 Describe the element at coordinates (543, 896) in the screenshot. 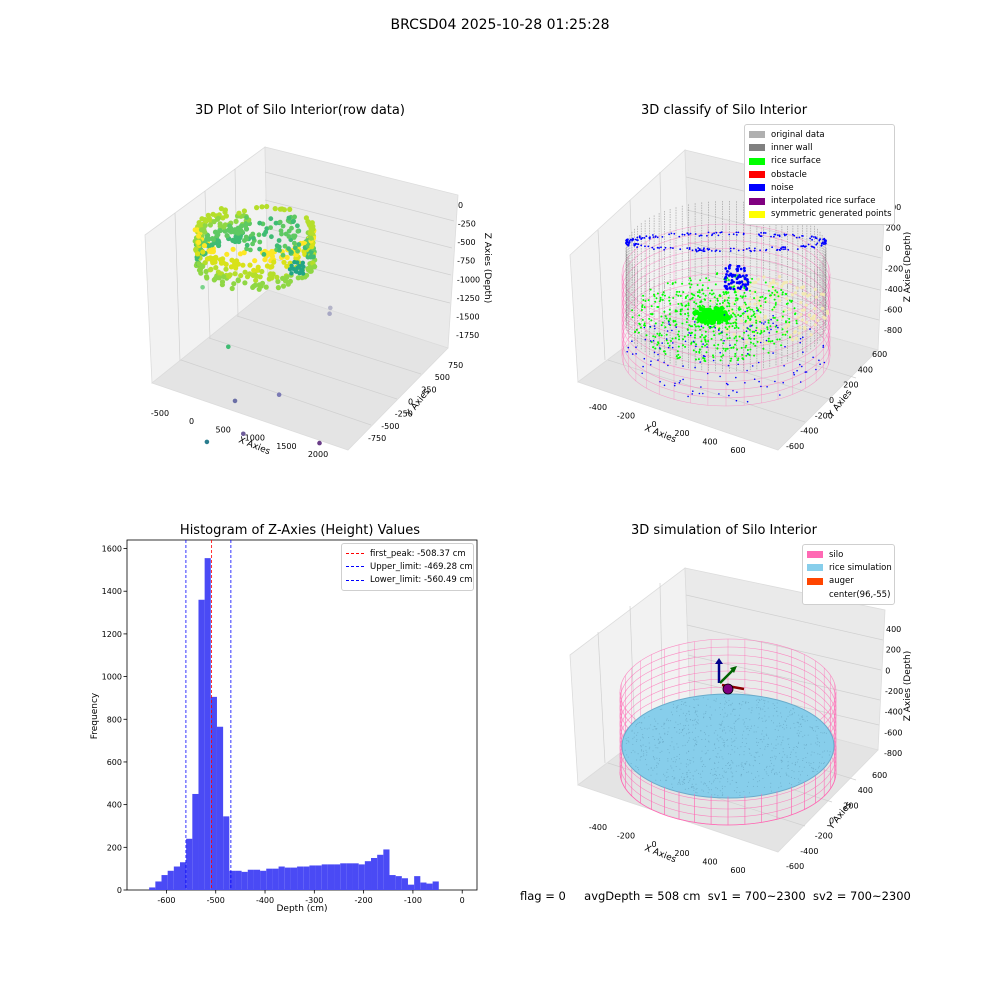

I see `flag-text: flag = 0` at that location.